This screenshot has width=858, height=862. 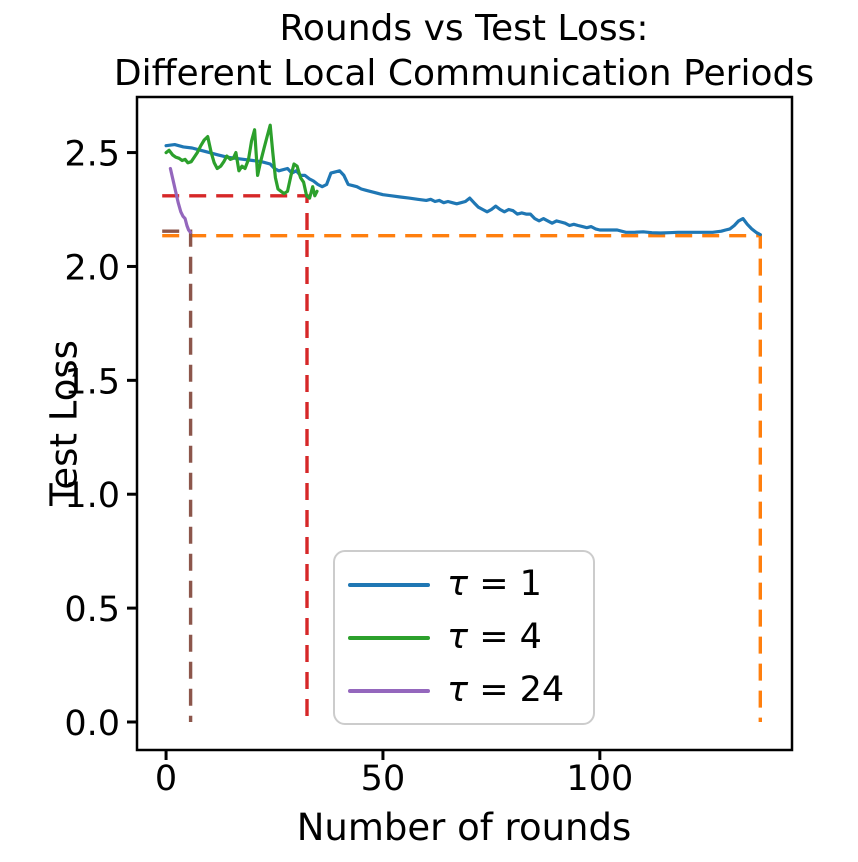 I want to click on legend-item-tau-1: τ = 1, so click(x=467, y=584).